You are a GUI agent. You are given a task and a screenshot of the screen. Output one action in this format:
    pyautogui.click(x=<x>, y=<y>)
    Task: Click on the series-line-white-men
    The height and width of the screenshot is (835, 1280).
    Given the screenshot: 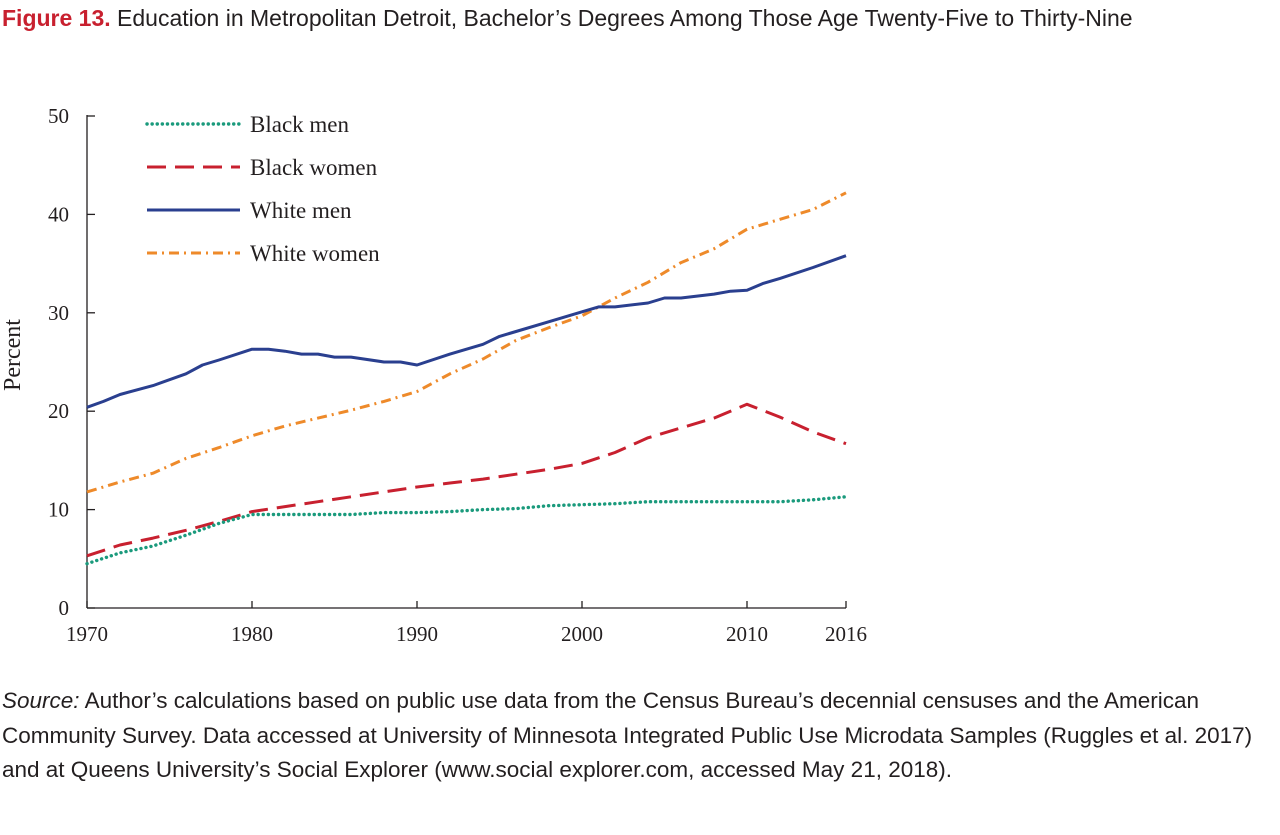 What is the action you would take?
    pyautogui.click(x=466, y=331)
    